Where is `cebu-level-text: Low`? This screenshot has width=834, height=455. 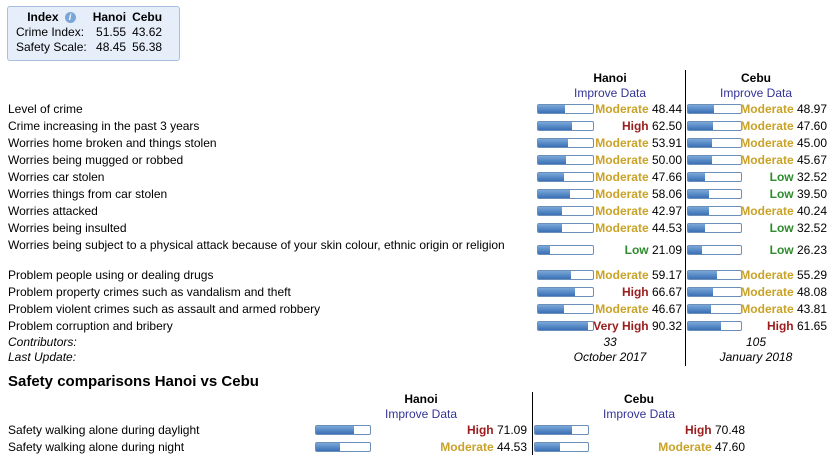 cebu-level-text: Low is located at coordinates (781, 177).